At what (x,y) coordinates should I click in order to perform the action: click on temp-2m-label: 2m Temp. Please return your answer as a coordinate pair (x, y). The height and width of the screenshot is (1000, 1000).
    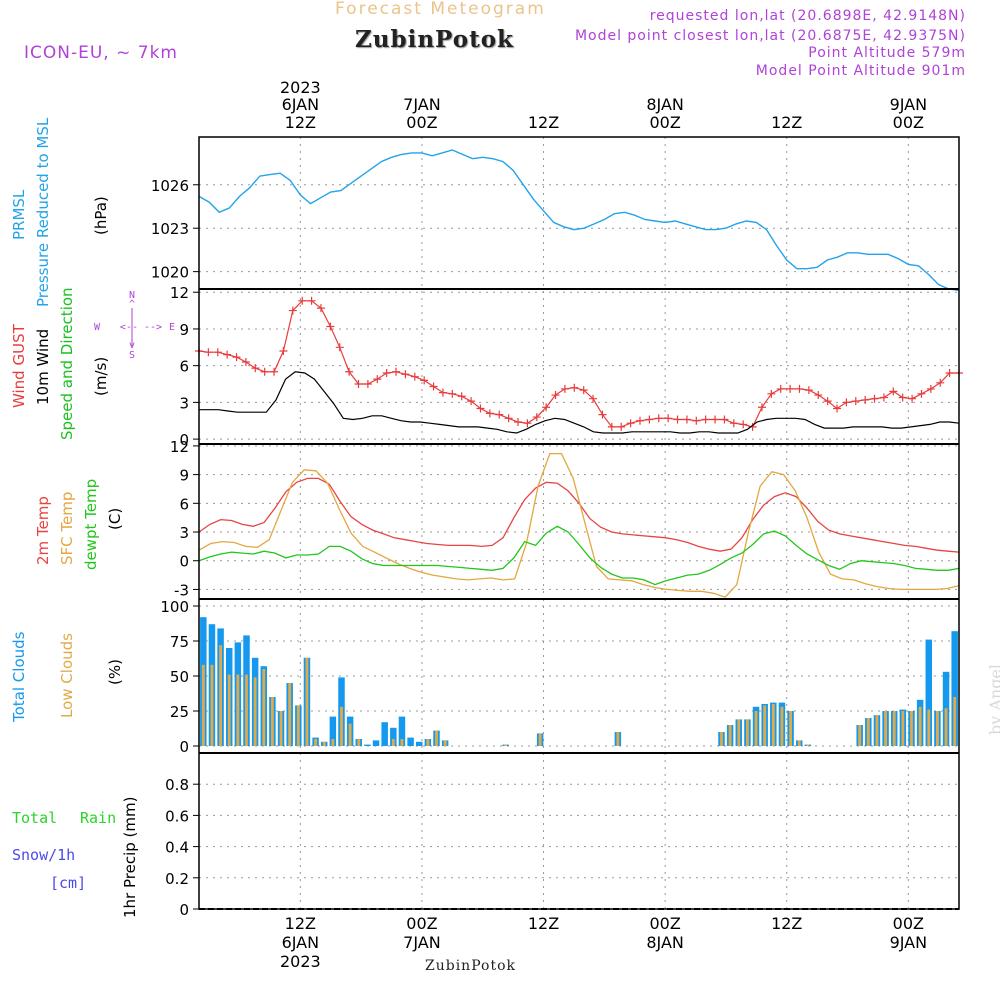
    Looking at the image, I should click on (43, 530).